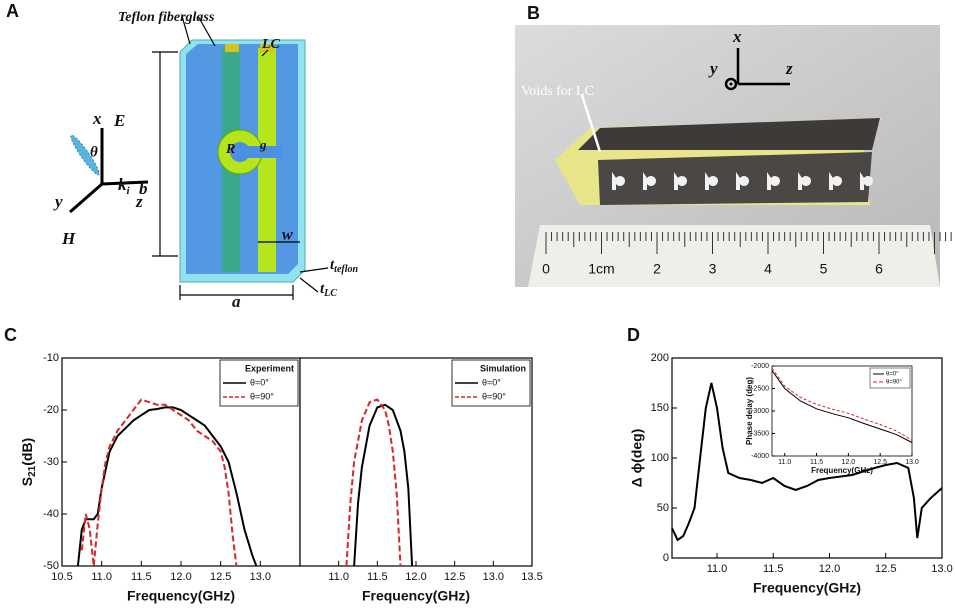  What do you see at coordinates (503, 368) in the screenshot?
I see `legend-title: Simulation` at bounding box center [503, 368].